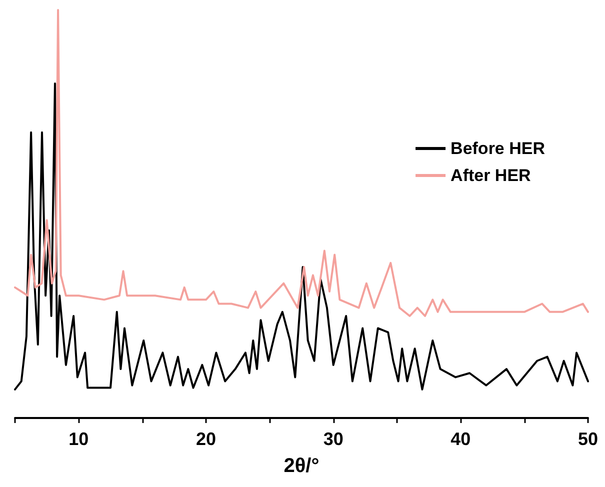 The image size is (605, 487). Describe the element at coordinates (588, 439) in the screenshot. I see `x-tick-label: 50` at that location.